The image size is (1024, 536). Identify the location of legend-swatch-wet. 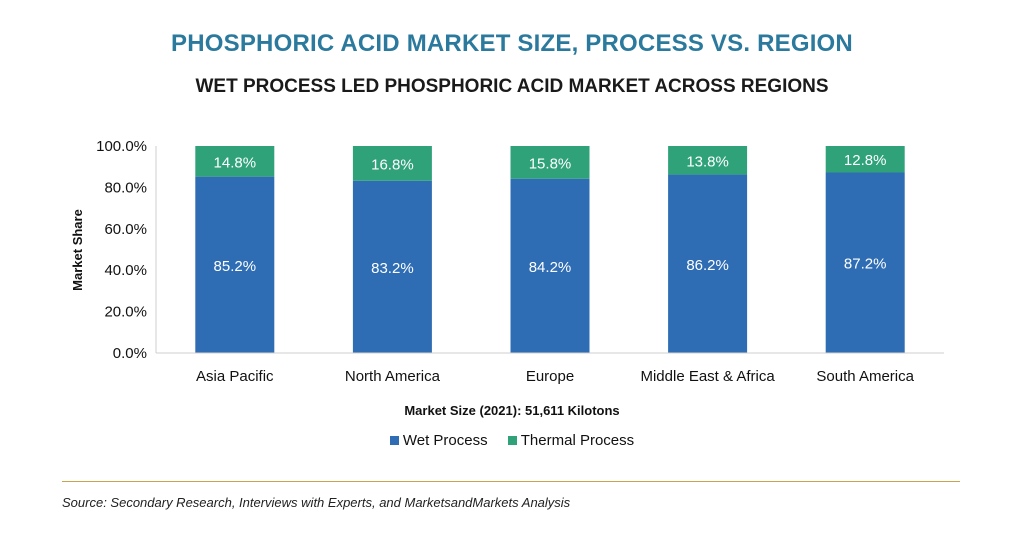
(394, 440).